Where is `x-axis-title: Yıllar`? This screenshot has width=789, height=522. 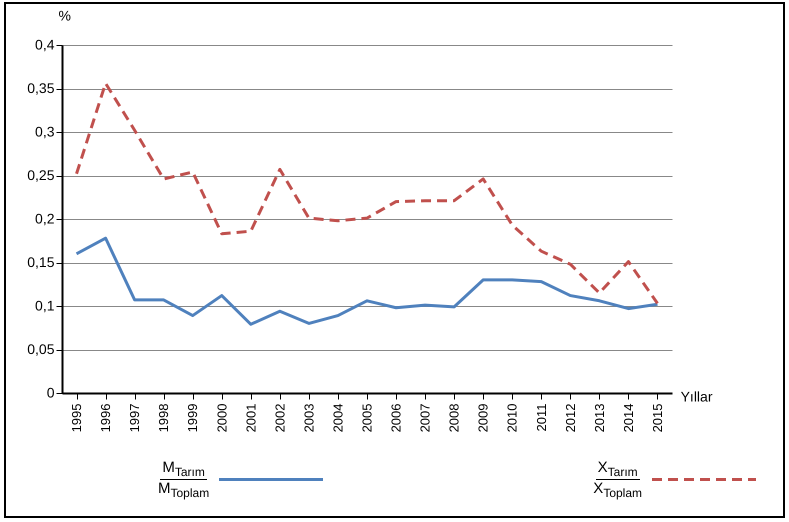 x-axis-title: Yıllar is located at coordinates (696, 396).